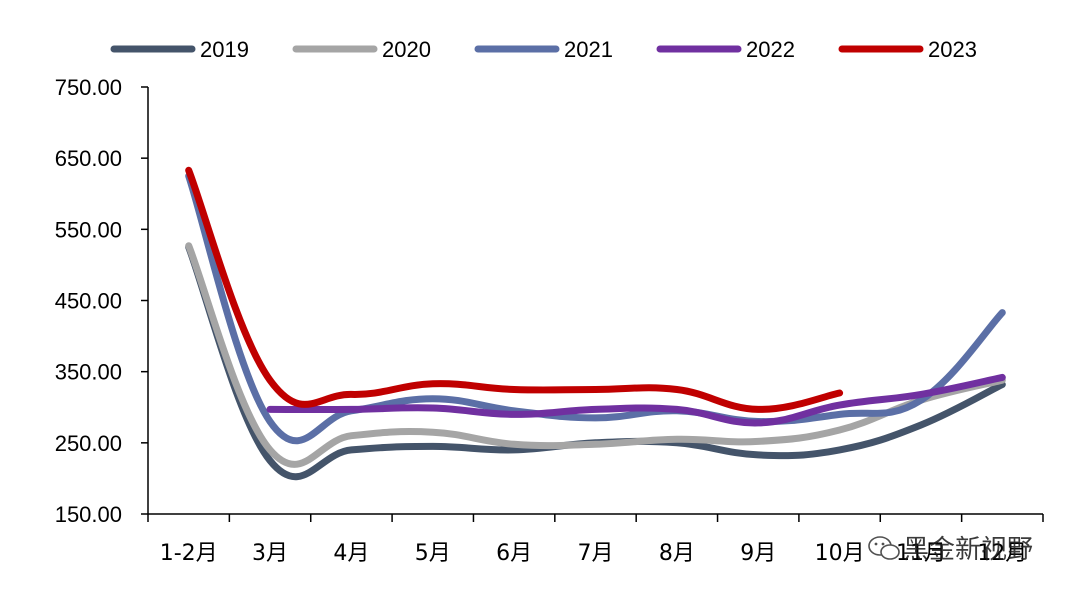 The width and height of the screenshot is (1080, 595). I want to click on legend: 2019 2020 2021 2022 2023, so click(543, 49).